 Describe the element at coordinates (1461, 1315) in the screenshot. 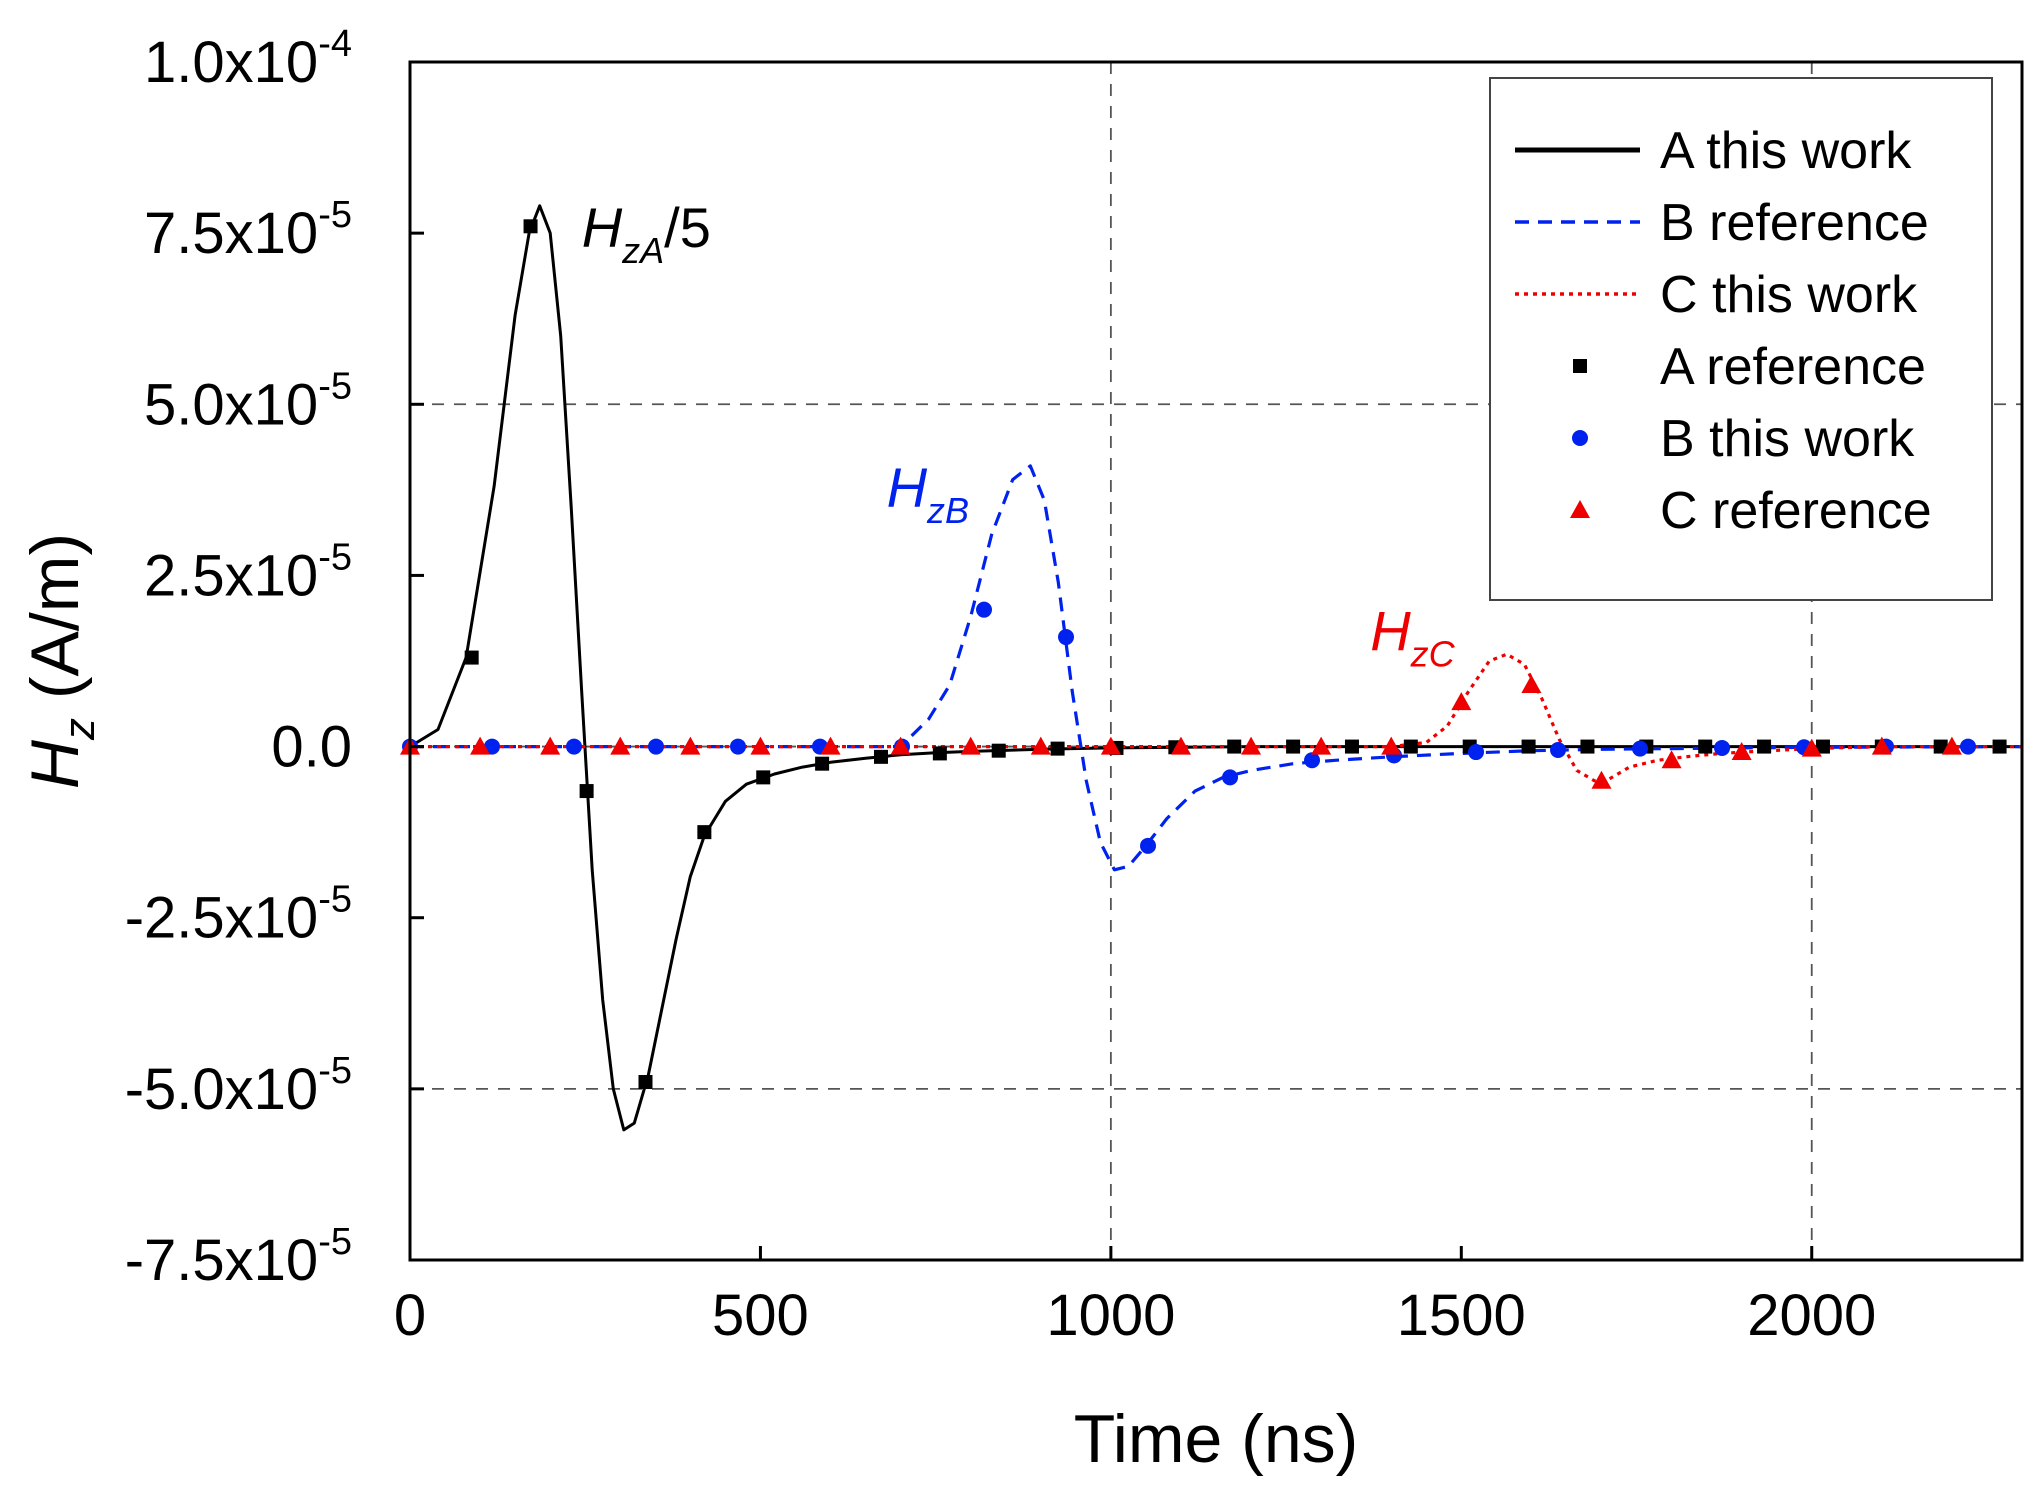

I see `x-tick-label: 1500` at that location.